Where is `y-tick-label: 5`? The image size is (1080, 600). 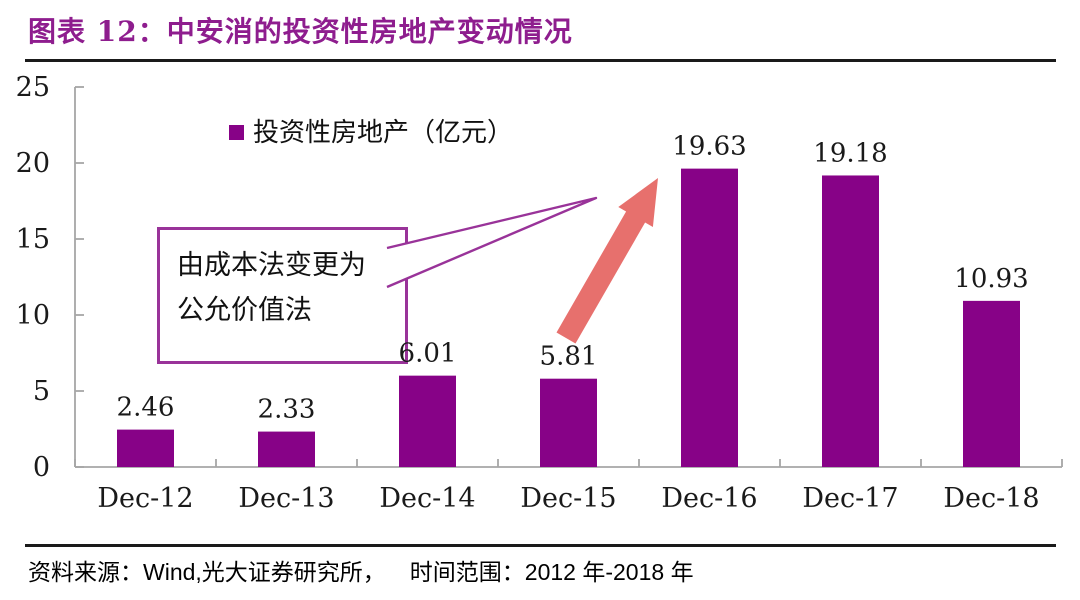
y-tick-label: 5 is located at coordinates (41, 391).